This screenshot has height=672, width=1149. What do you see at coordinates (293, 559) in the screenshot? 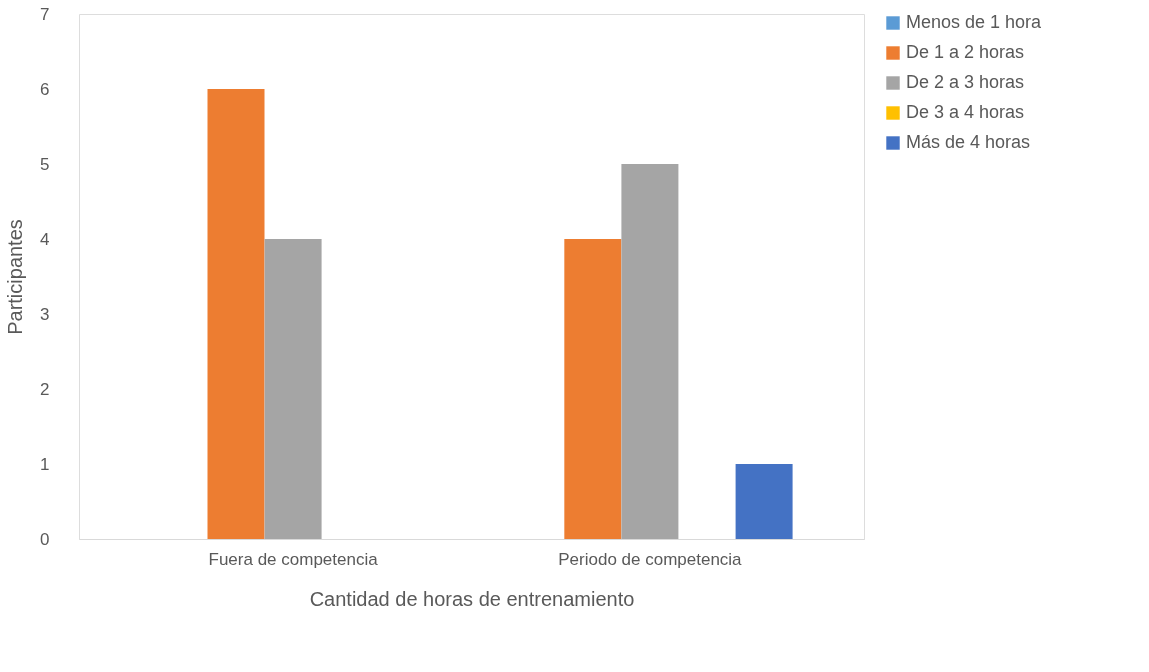
I see `x-tick-label: Fuera de competencia` at bounding box center [293, 559].